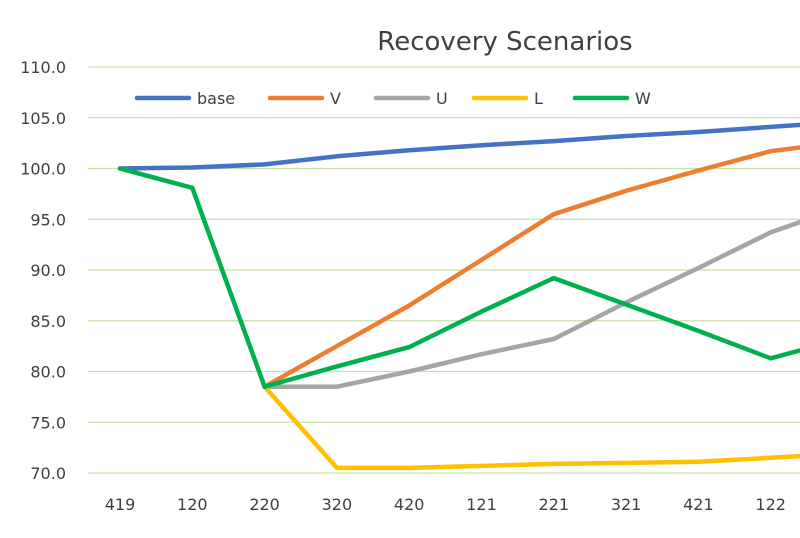  Describe the element at coordinates (442, 98) in the screenshot. I see `legend-label: U` at that location.